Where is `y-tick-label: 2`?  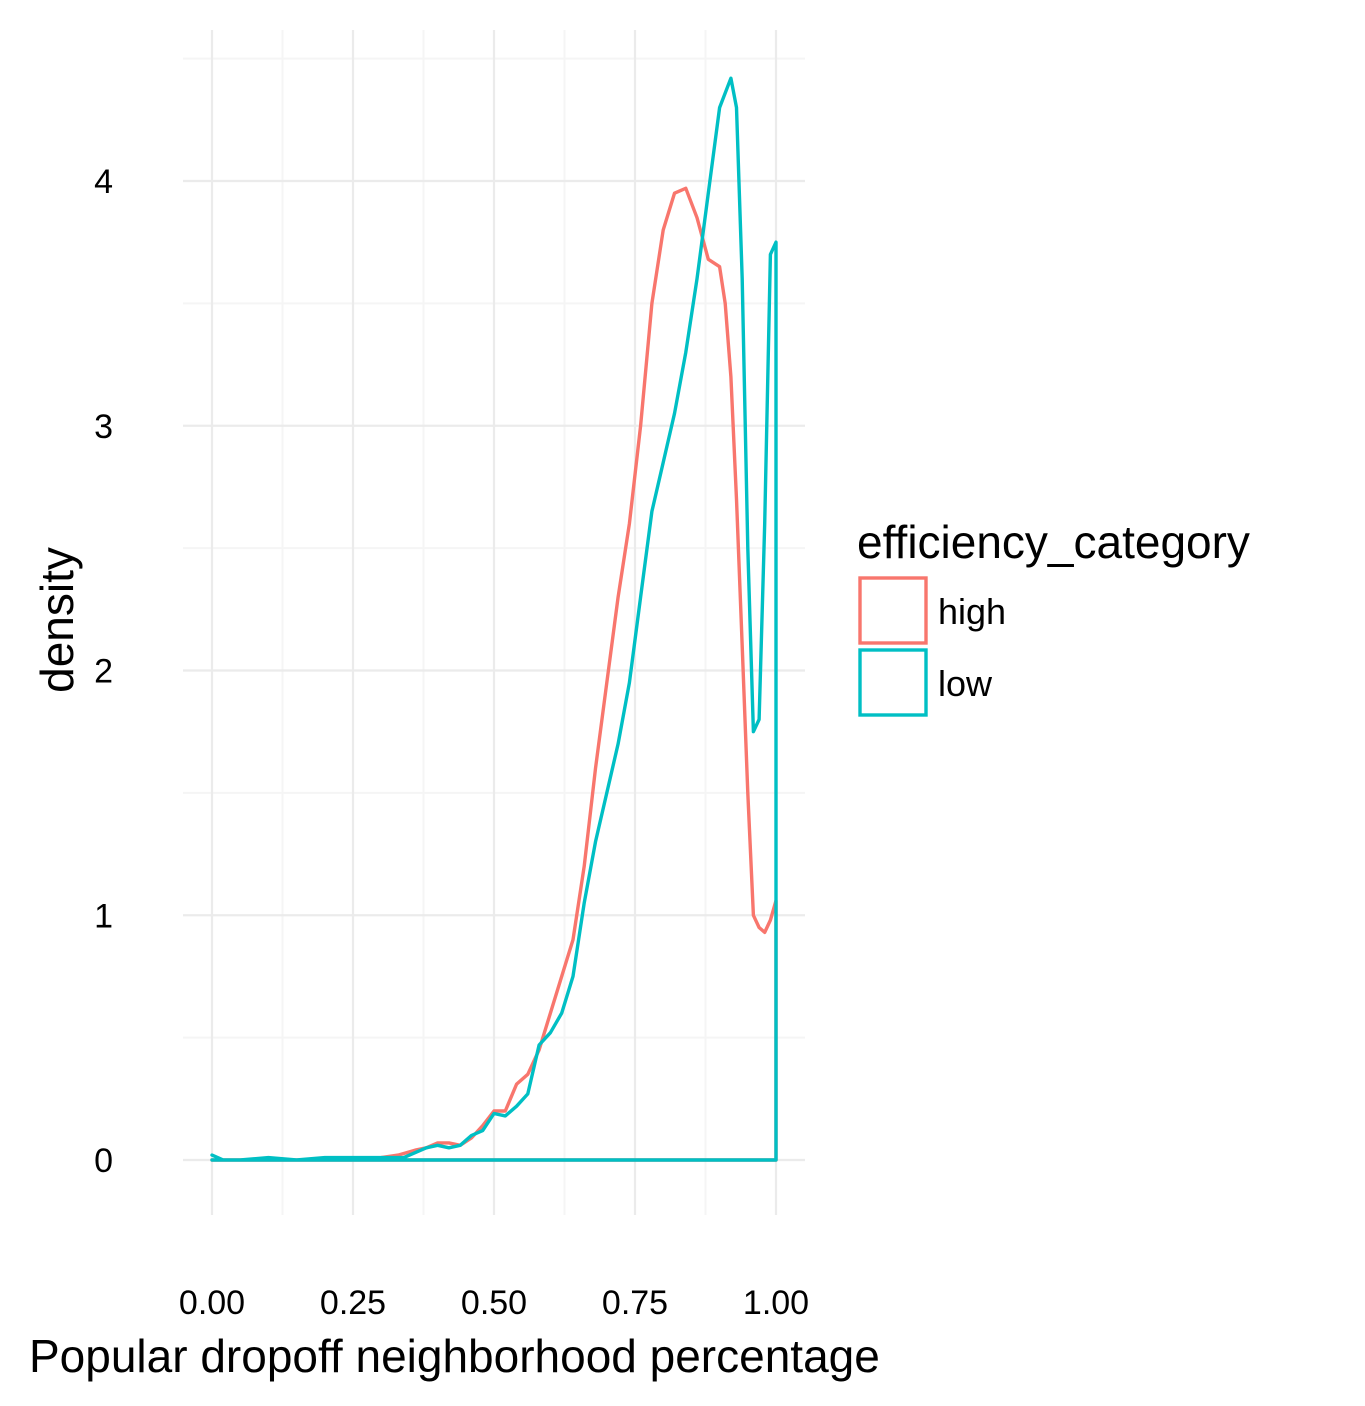 y-tick-label: 2 is located at coordinates (103, 672).